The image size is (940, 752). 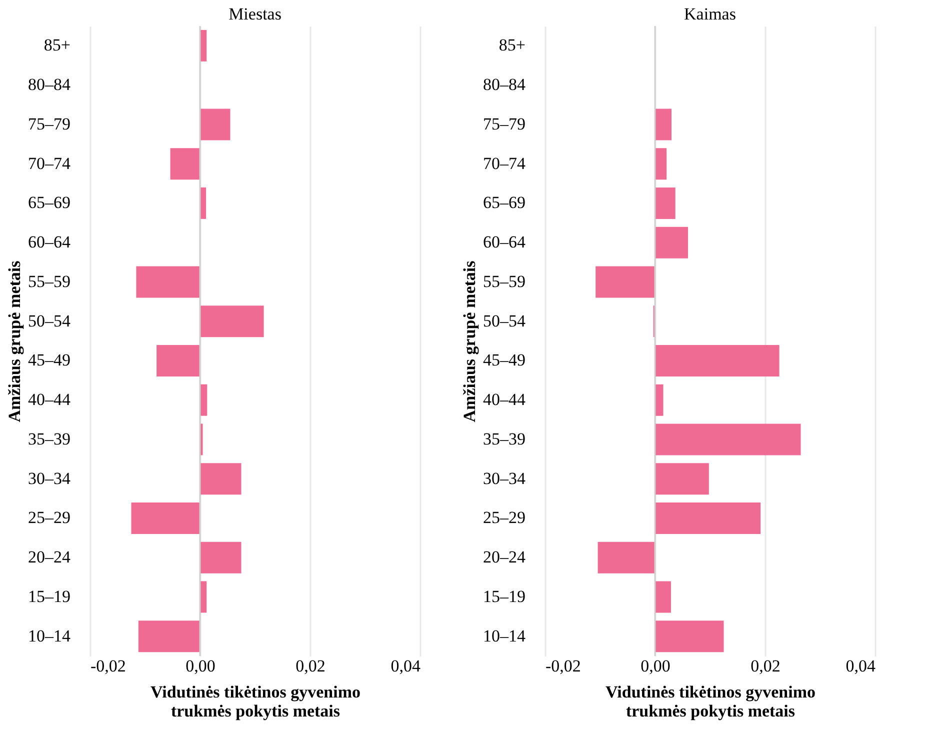 What do you see at coordinates (255, 14) in the screenshot?
I see `chart-title: Miestas` at bounding box center [255, 14].